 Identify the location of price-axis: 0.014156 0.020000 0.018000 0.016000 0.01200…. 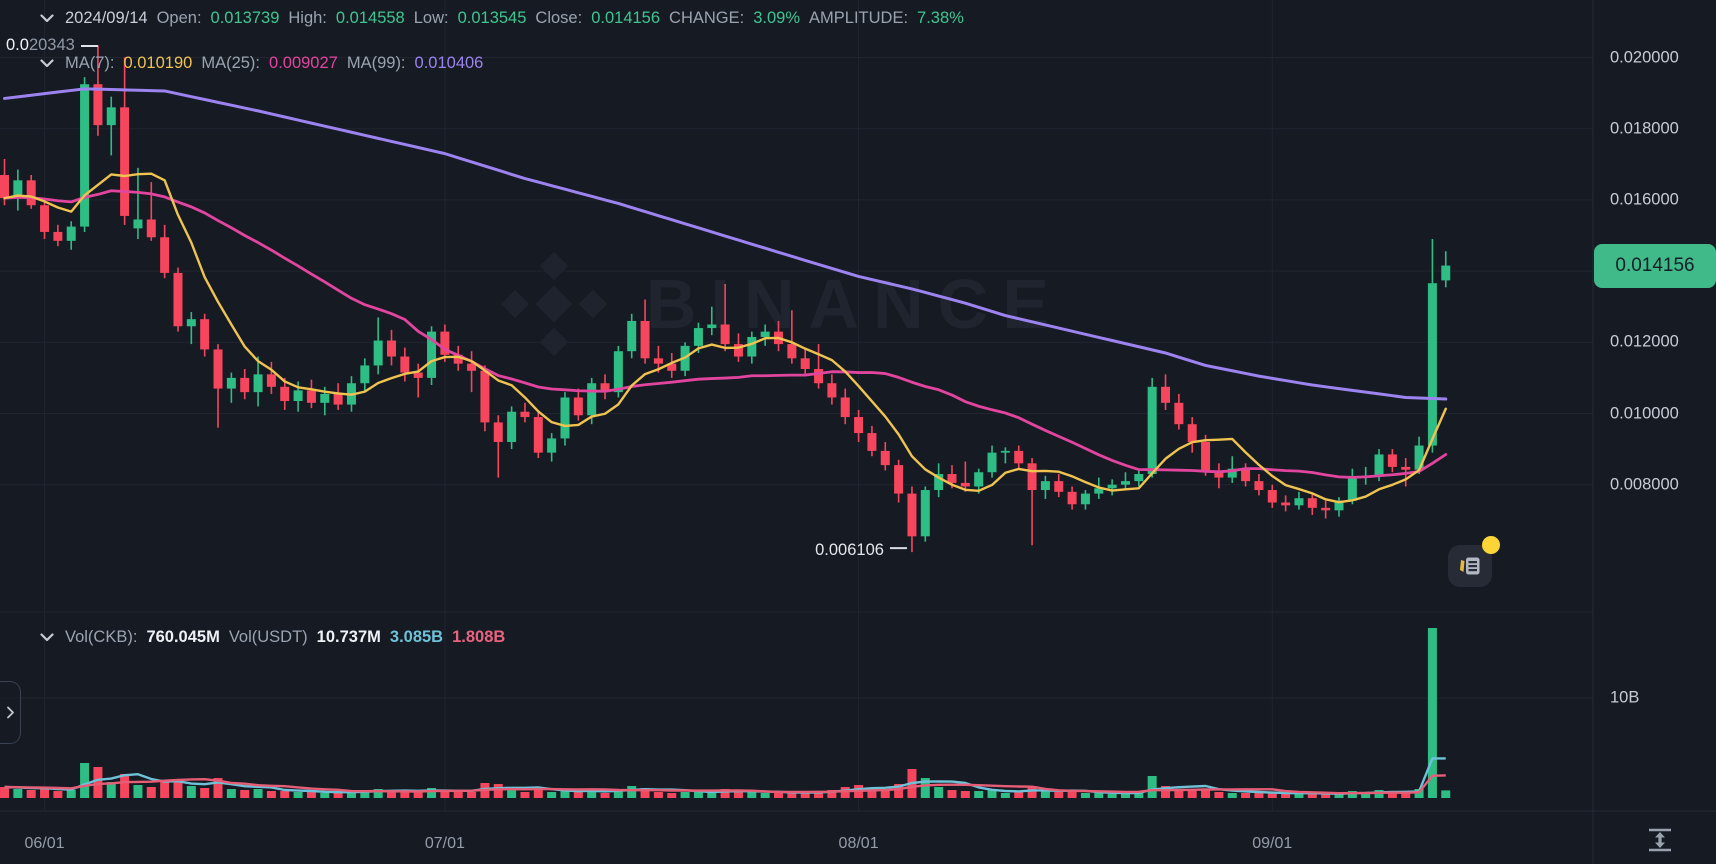
(1655, 405).